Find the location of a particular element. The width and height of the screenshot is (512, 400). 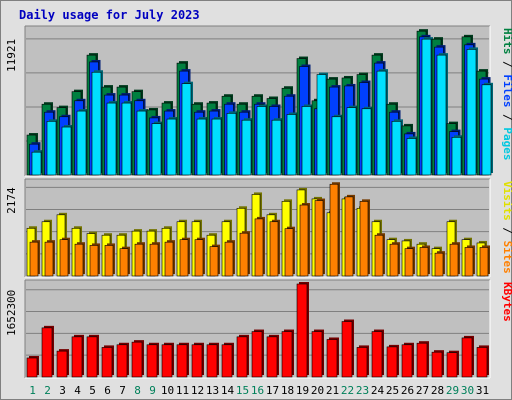

x-tick-label-day-24: 24 is located at coordinates (378, 390).